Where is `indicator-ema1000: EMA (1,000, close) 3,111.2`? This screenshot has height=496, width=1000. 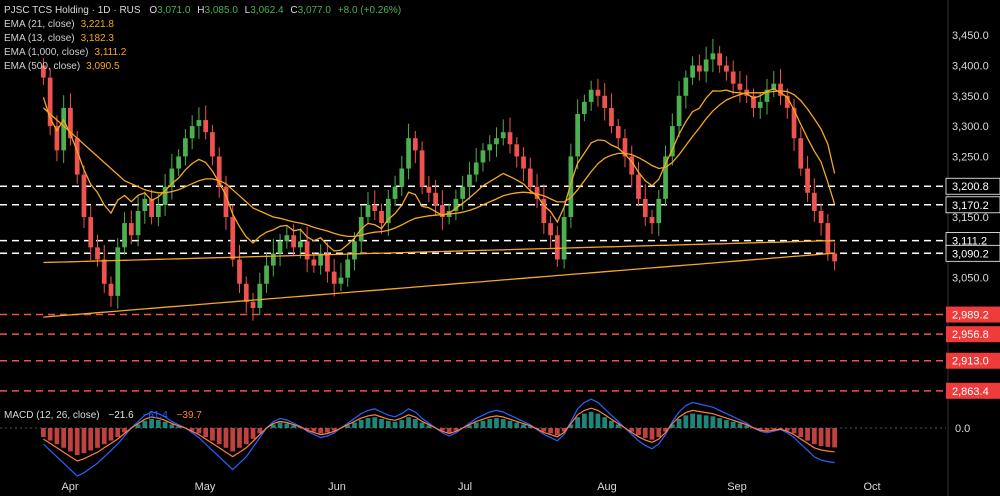
indicator-ema1000: EMA (1,000, close) 3,111.2 is located at coordinates (65, 52).